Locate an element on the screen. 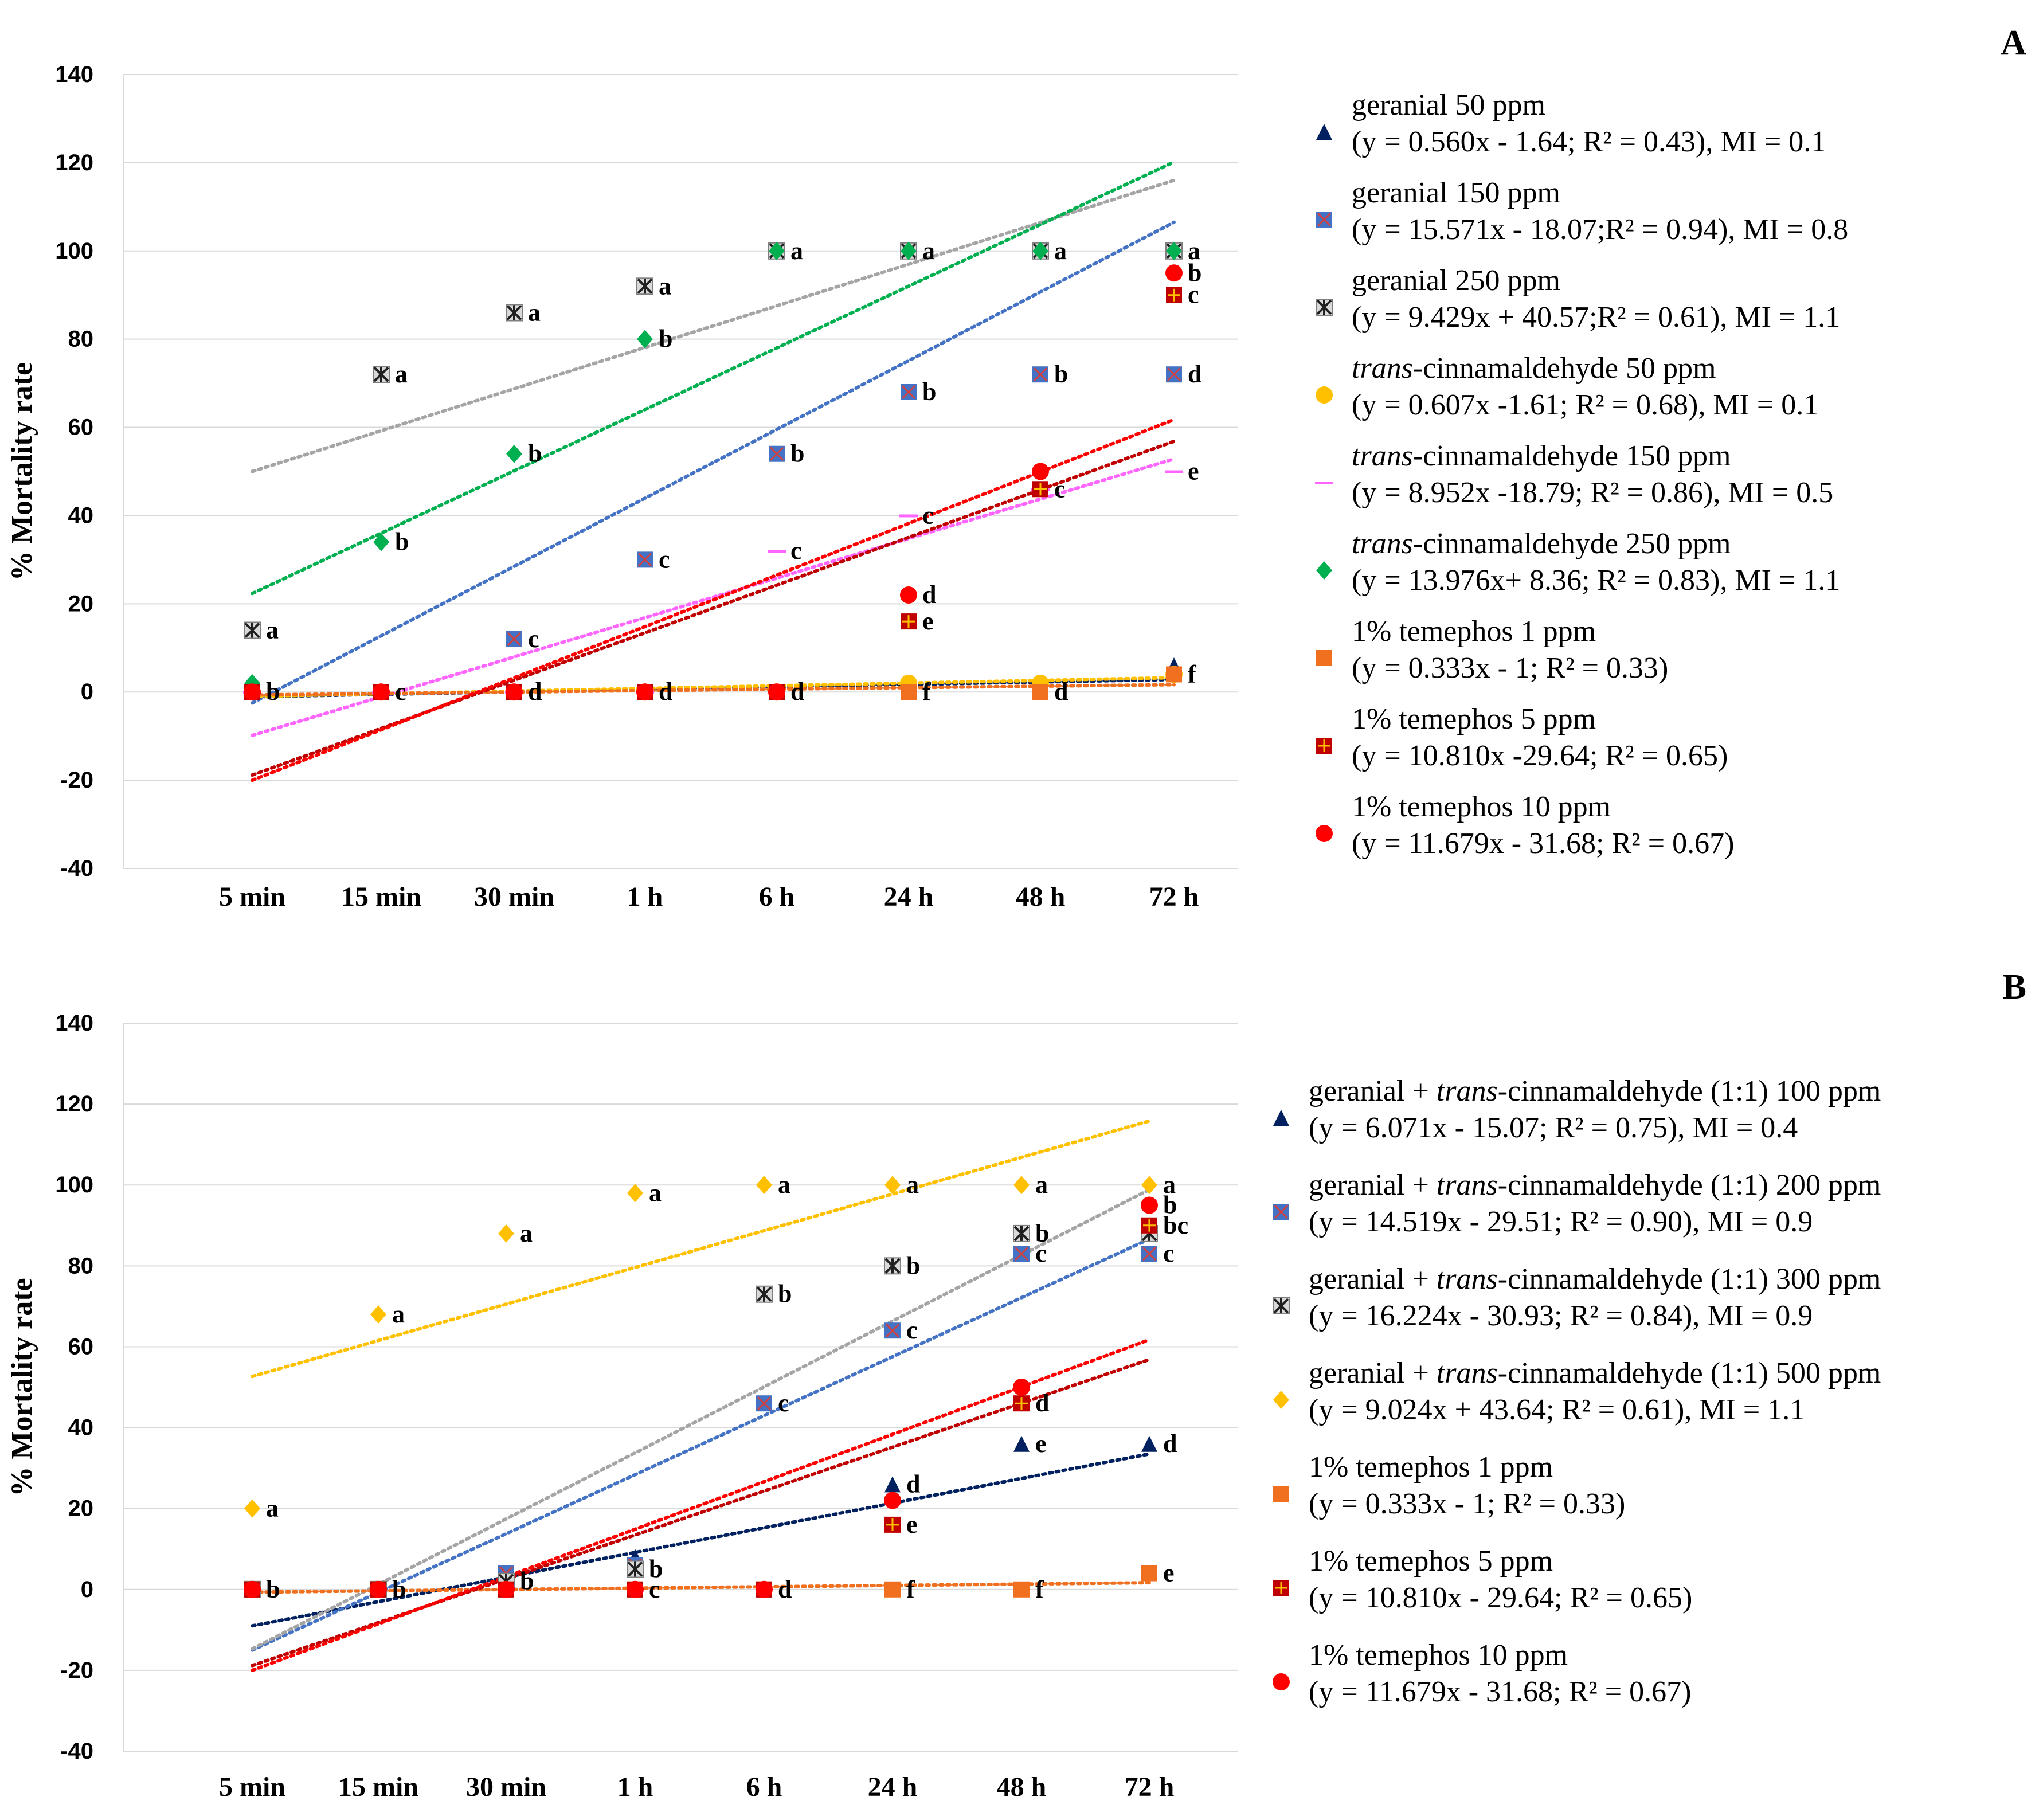 The image size is (2043, 1820). y-tick-label: 120 is located at coordinates (74, 162).